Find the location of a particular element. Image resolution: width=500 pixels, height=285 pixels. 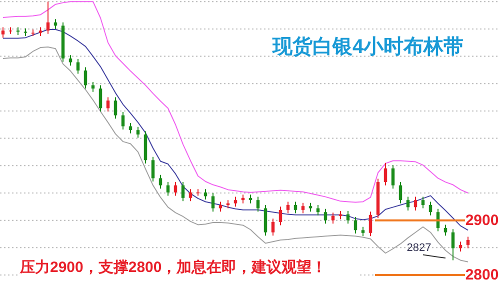

y-tick-label: 2800 is located at coordinates (482, 275).